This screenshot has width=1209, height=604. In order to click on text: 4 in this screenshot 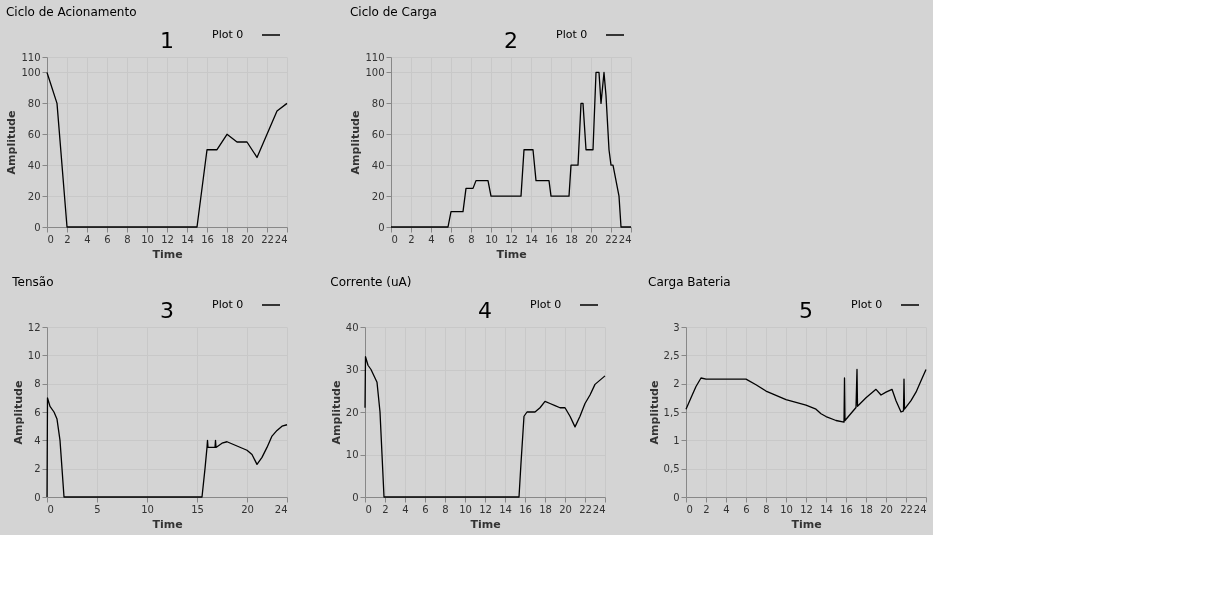, I will do `click(485, 310)`.